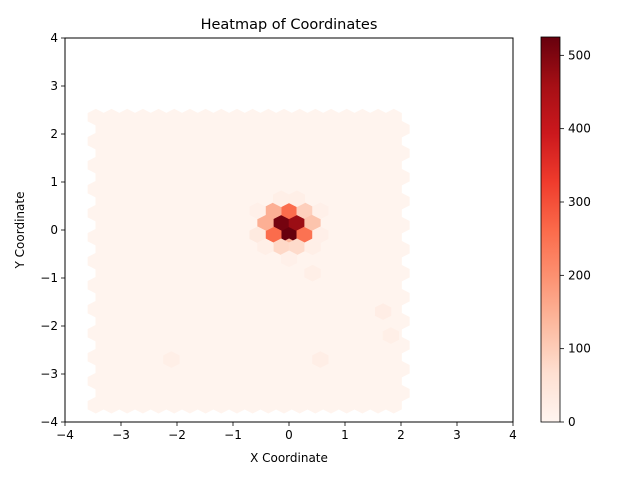 The height and width of the screenshot is (485, 640). What do you see at coordinates (550, 229) in the screenshot?
I see `colorbar` at bounding box center [550, 229].